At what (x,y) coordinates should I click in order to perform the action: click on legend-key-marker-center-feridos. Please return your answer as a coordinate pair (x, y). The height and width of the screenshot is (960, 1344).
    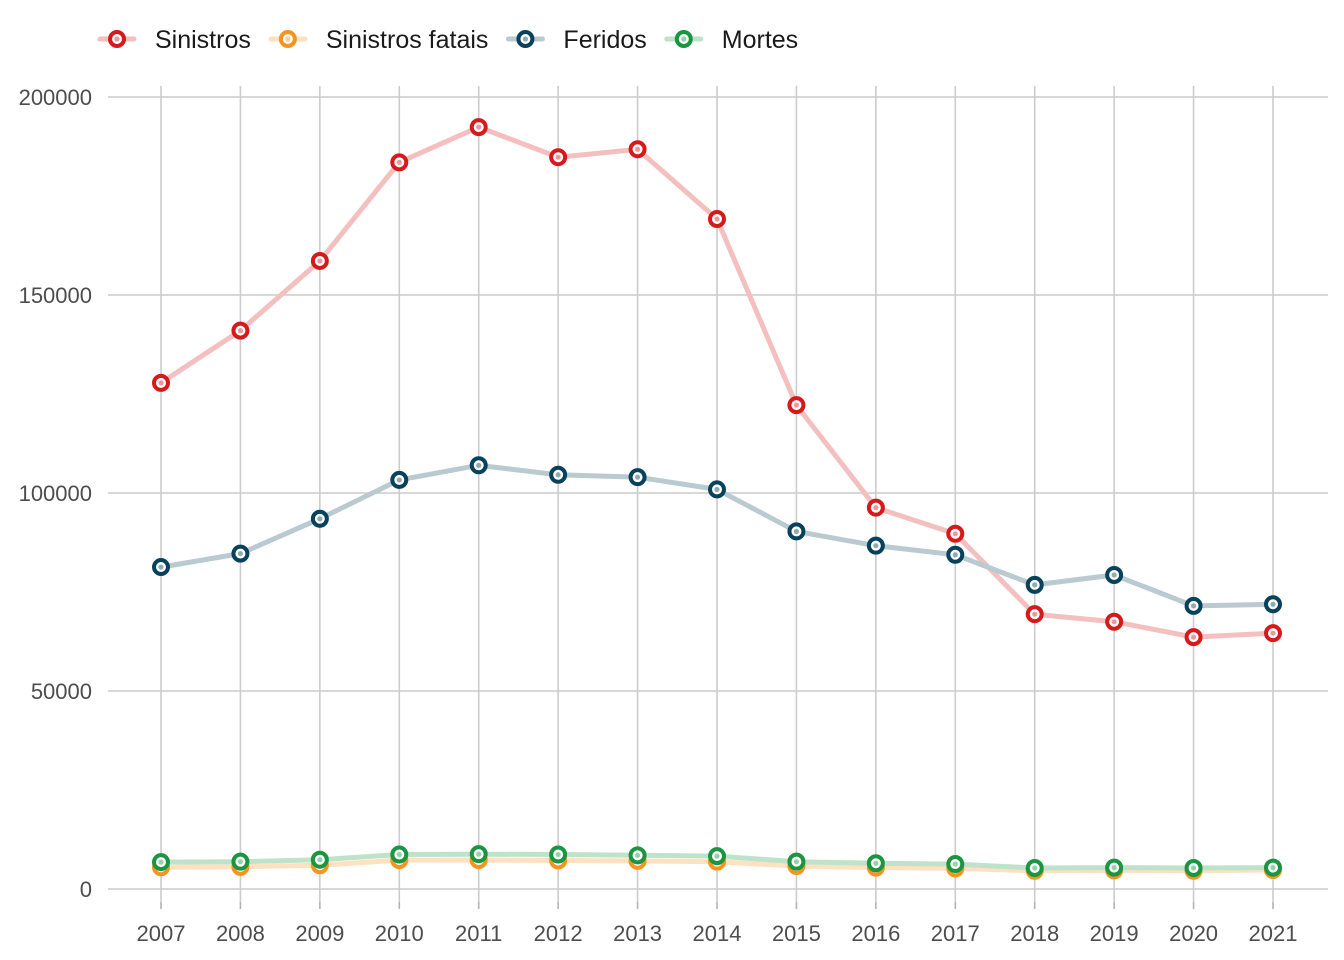
    Looking at the image, I should click on (525, 39).